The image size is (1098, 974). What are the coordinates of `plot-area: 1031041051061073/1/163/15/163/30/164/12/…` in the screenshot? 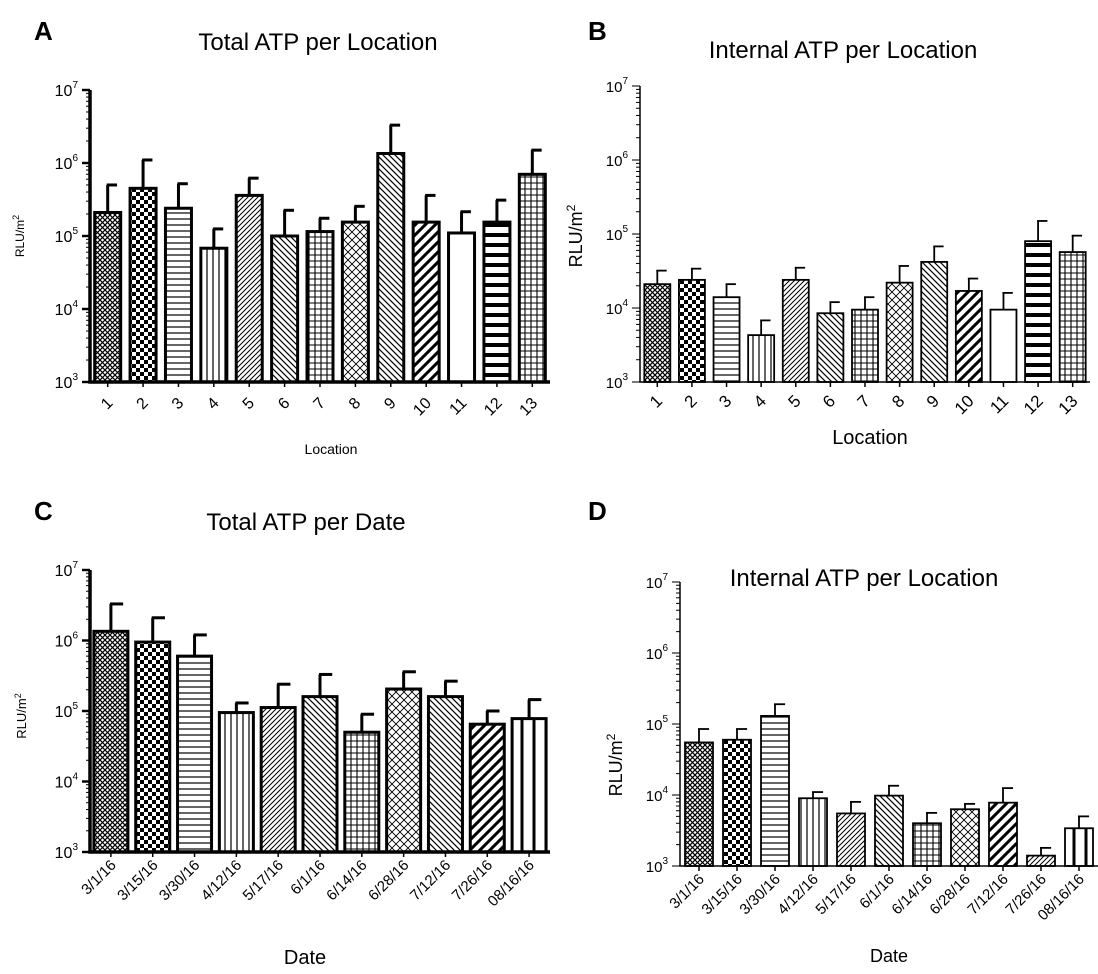 It's located at (872, 748).